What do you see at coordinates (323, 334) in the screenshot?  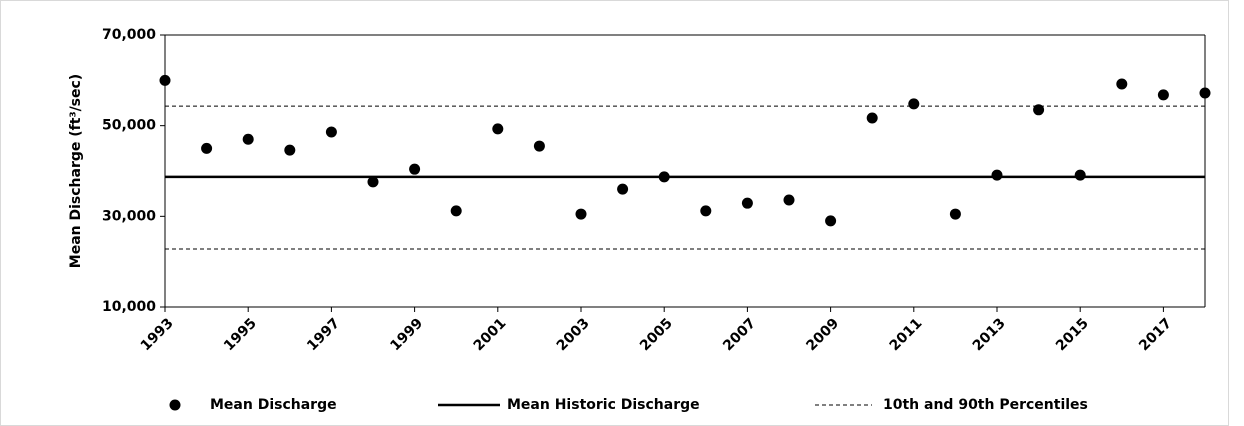 I see `x-tick-label: 1997` at bounding box center [323, 334].